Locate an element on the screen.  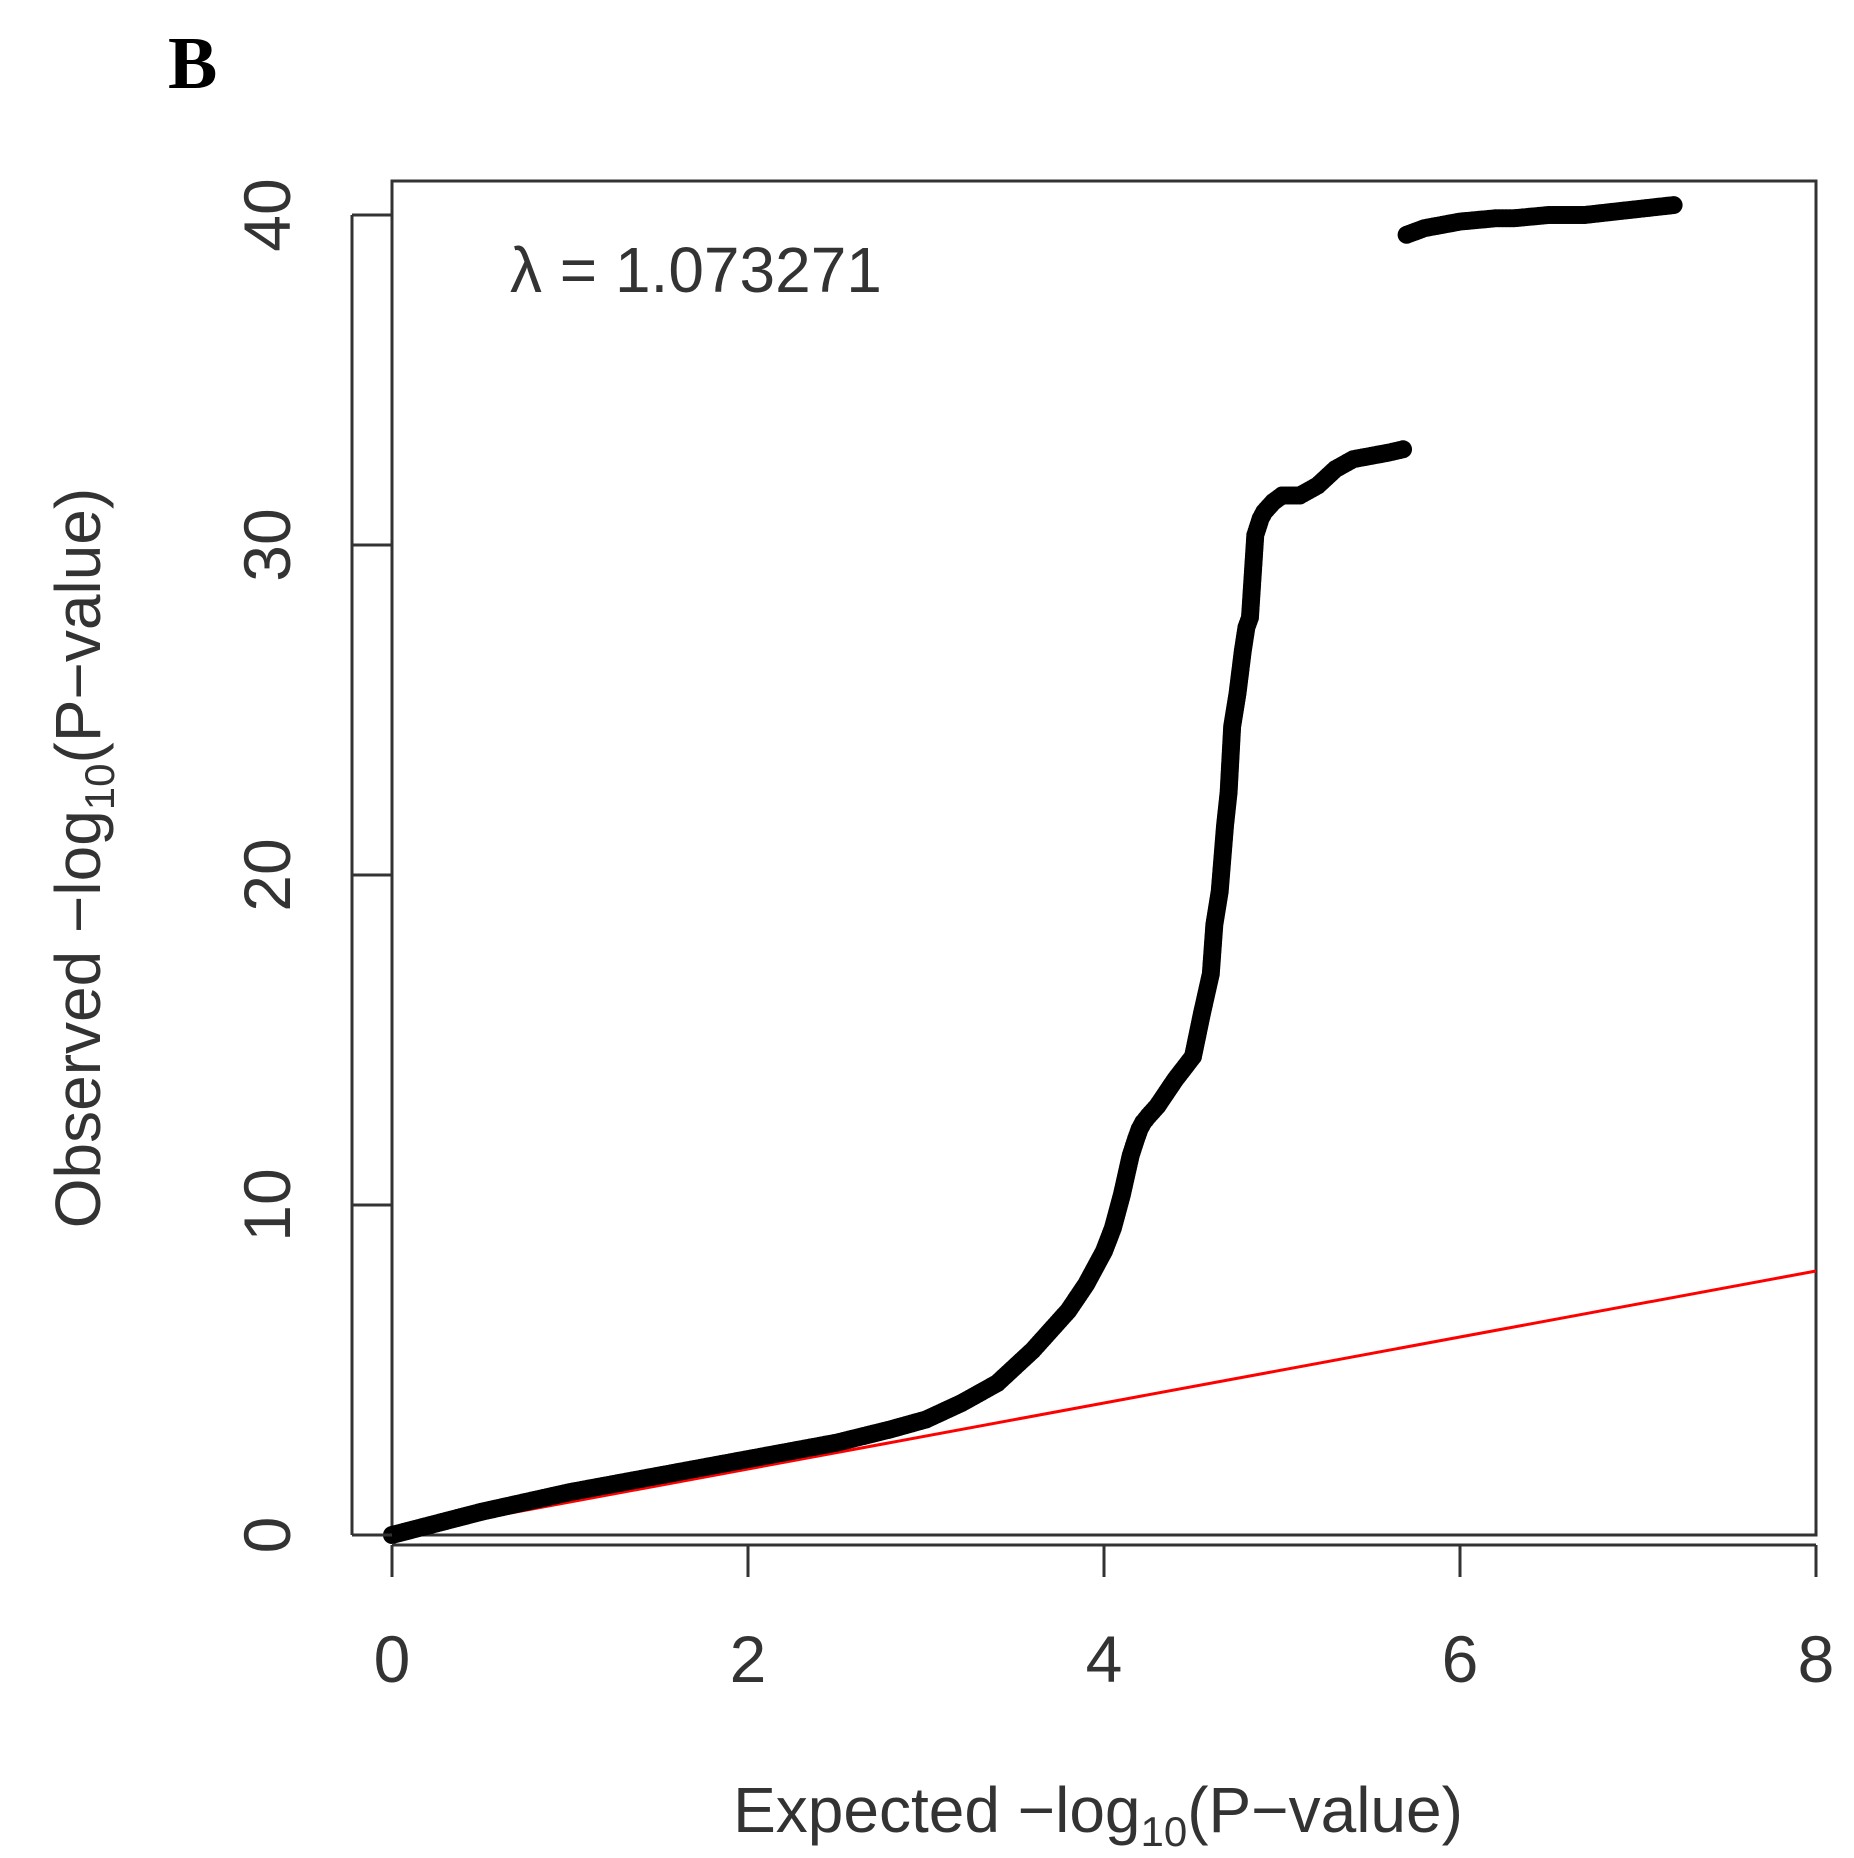
x-tick-label-4: 4 is located at coordinates (1104, 1659).